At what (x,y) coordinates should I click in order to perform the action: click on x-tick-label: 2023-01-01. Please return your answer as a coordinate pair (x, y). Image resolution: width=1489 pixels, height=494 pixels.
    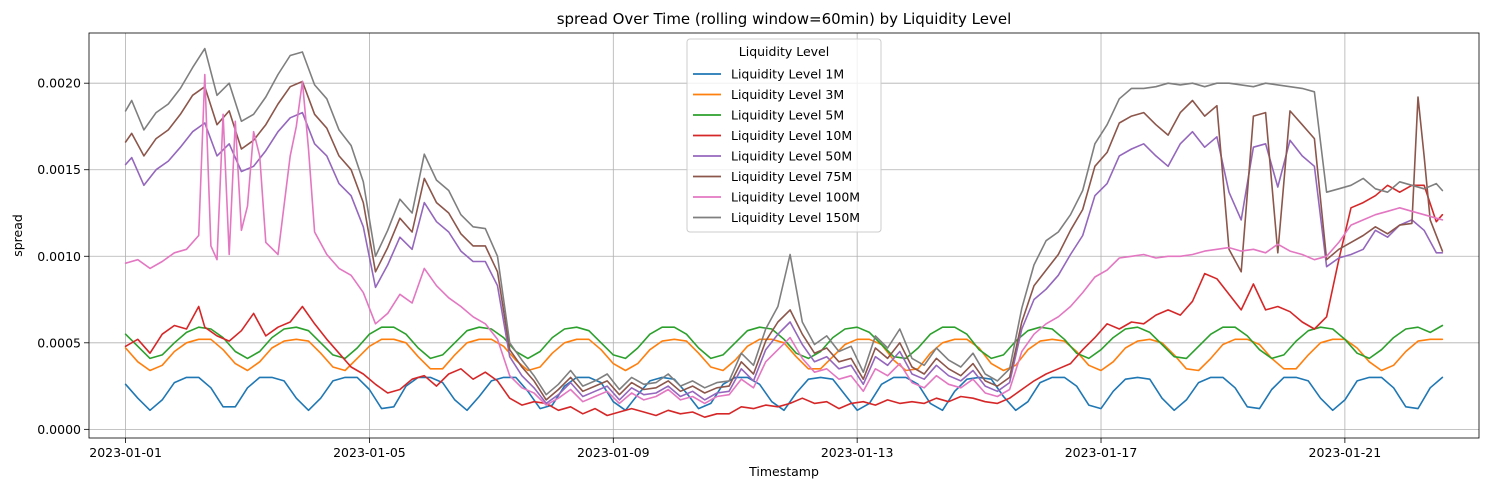
    Looking at the image, I should click on (125, 452).